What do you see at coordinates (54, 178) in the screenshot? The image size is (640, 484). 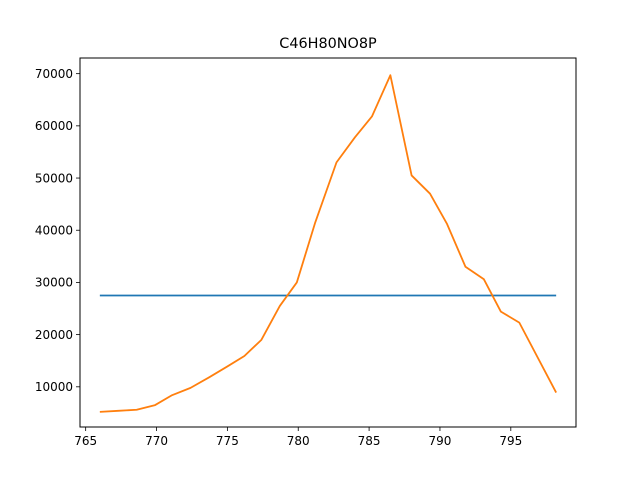 I see `y-tick-label: 50000` at bounding box center [54, 178].